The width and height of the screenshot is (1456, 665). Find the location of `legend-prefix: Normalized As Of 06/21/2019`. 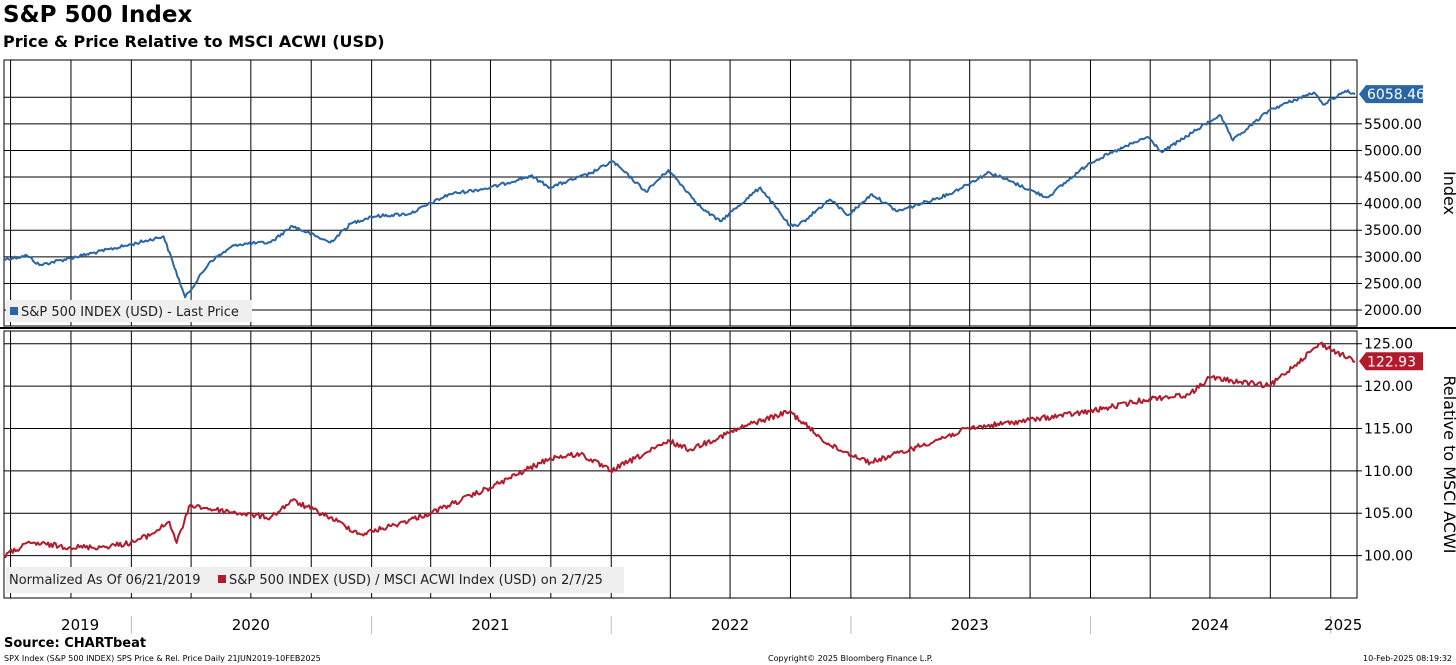

legend-prefix: Normalized As Of 06/21/2019 is located at coordinates (105, 580).